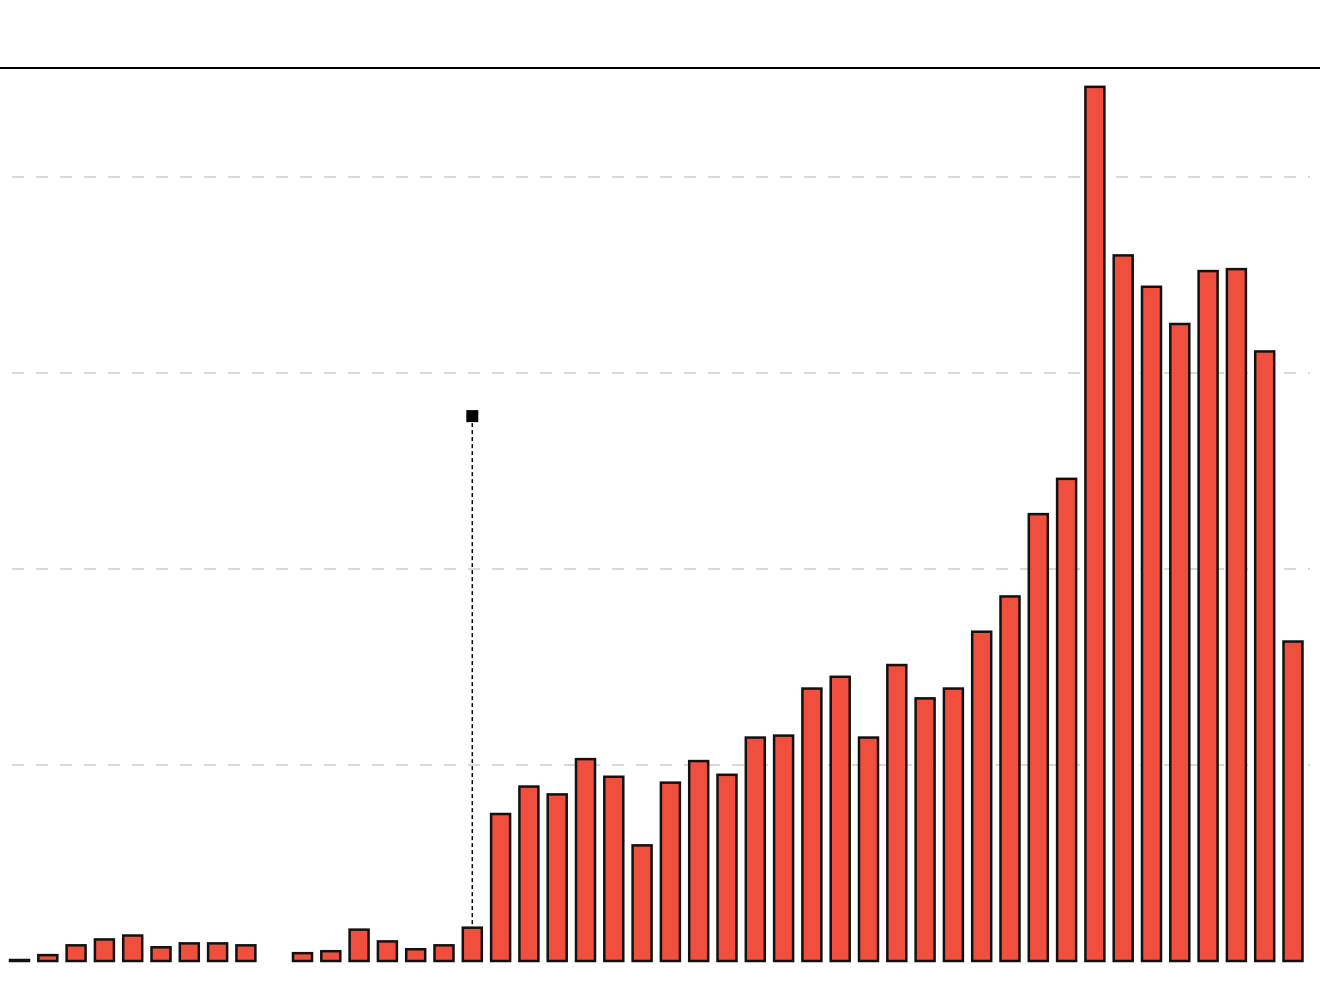 The image size is (1320, 1004). I want to click on annotation, so click(472, 669).